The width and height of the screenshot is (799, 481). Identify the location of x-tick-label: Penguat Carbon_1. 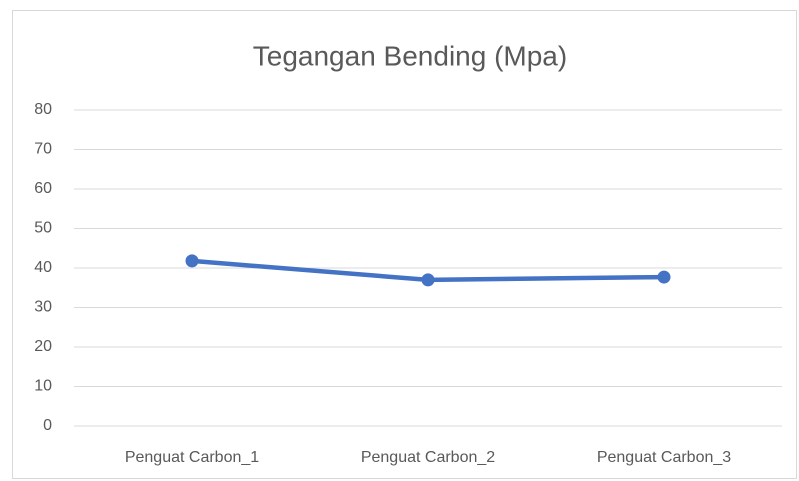
(192, 457).